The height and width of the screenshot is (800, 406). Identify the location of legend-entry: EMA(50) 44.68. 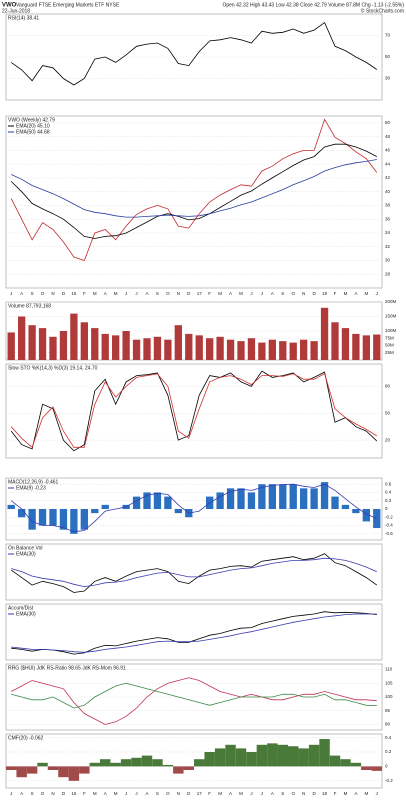
(33, 132).